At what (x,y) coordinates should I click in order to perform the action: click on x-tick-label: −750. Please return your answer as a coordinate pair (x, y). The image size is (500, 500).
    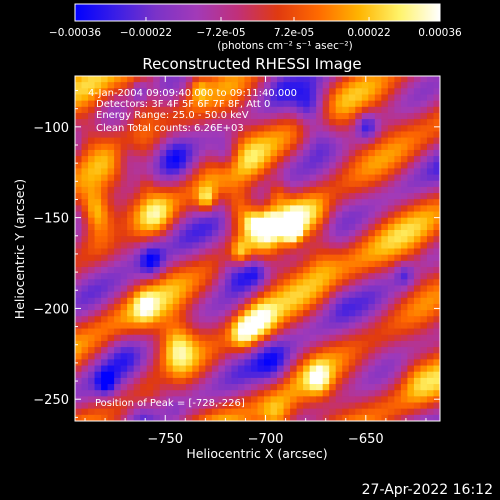
    Looking at the image, I should click on (165, 439).